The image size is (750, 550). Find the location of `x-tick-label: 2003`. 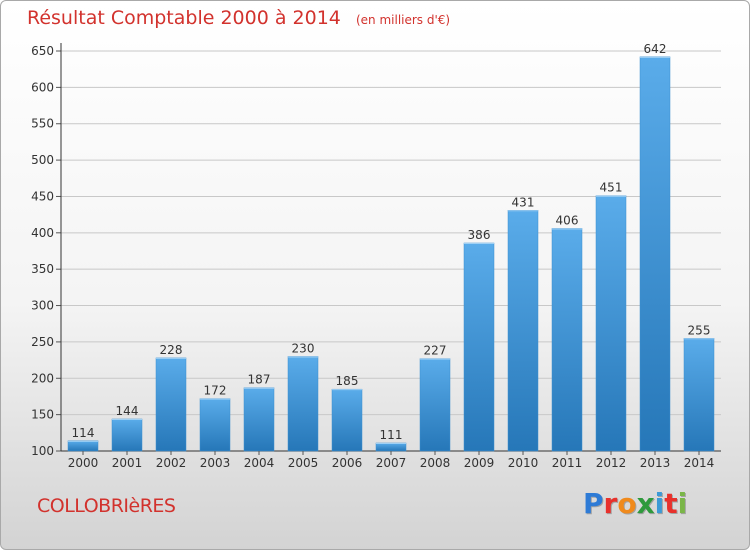

x-tick-label: 2003 is located at coordinates (215, 463).